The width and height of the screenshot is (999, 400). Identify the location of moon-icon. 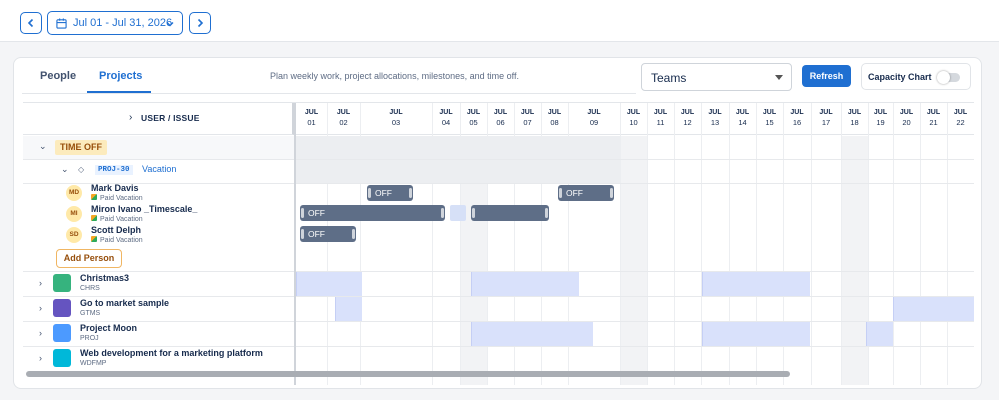
(62, 333).